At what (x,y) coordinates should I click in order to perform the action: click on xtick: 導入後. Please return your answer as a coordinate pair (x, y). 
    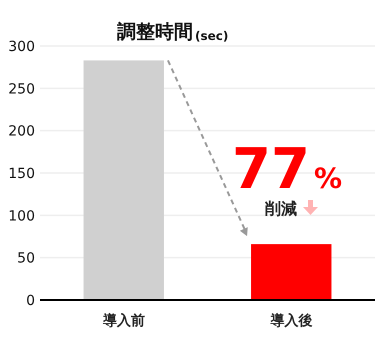
    Looking at the image, I should click on (291, 321).